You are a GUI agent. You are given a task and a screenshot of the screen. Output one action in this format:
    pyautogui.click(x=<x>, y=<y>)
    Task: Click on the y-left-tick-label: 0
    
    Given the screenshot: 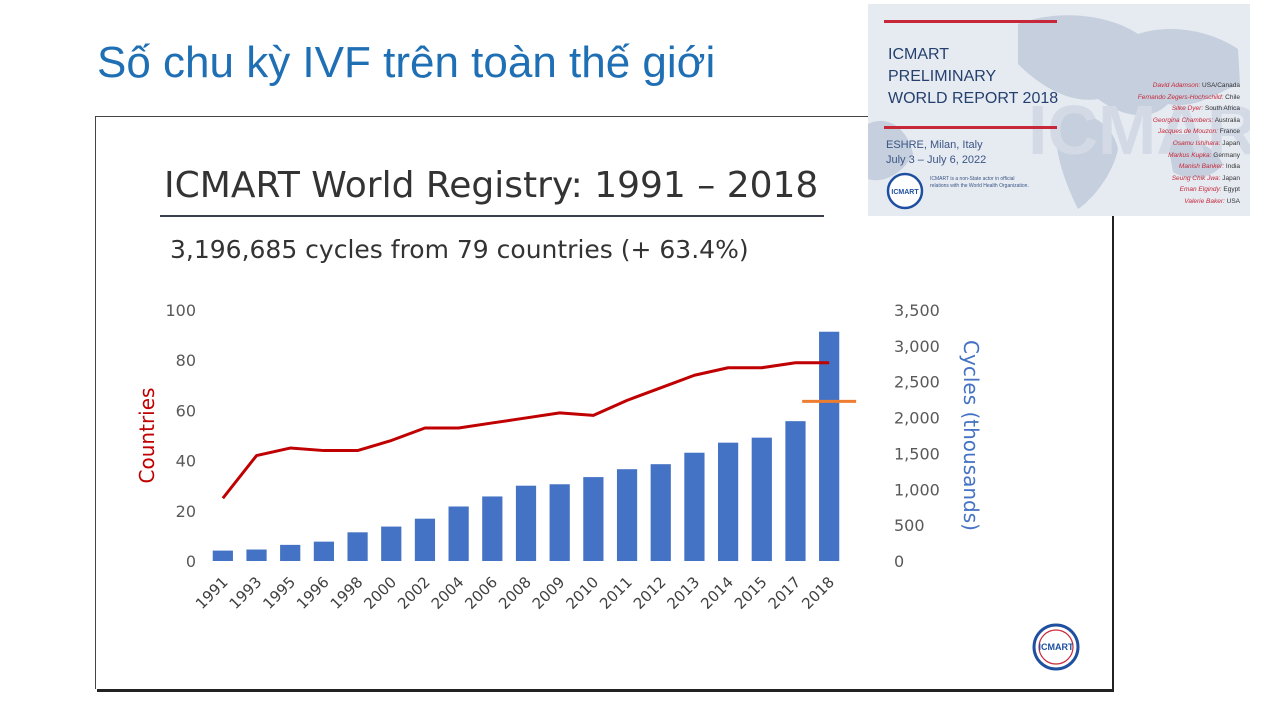 What is the action you would take?
    pyautogui.click(x=191, y=561)
    